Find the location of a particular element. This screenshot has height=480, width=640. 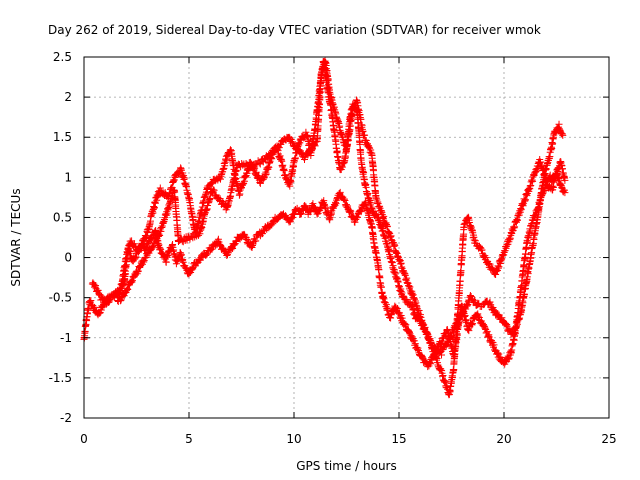

y-tick-label: 2.5 is located at coordinates (62, 57).